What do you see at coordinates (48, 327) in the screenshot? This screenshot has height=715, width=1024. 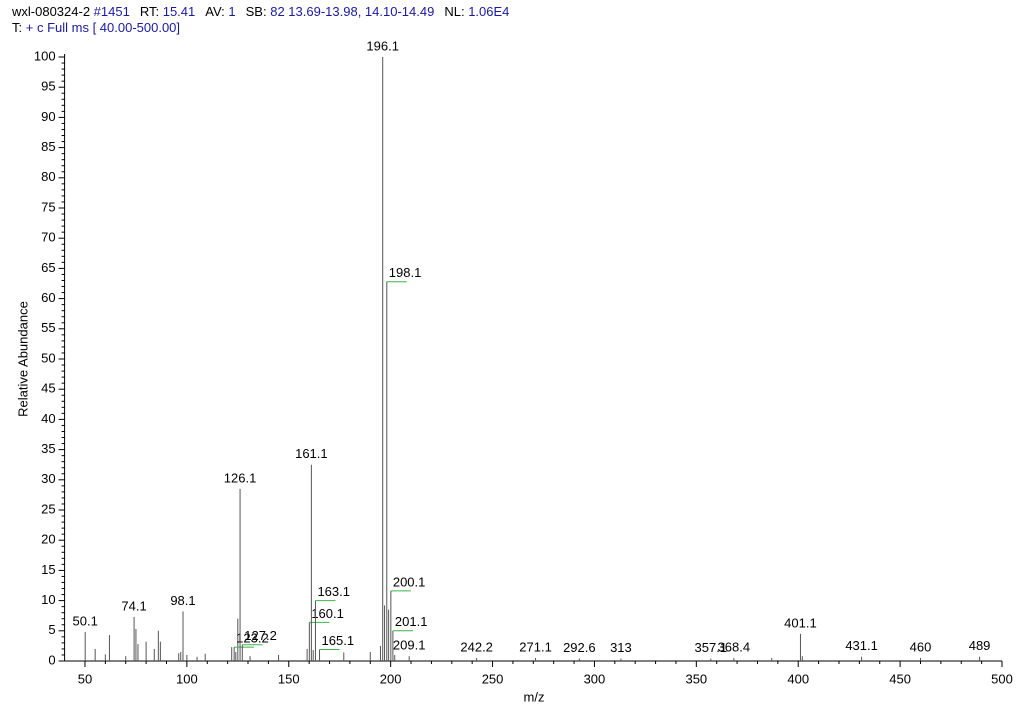 I see `y-tick-label: 55` at bounding box center [48, 327].